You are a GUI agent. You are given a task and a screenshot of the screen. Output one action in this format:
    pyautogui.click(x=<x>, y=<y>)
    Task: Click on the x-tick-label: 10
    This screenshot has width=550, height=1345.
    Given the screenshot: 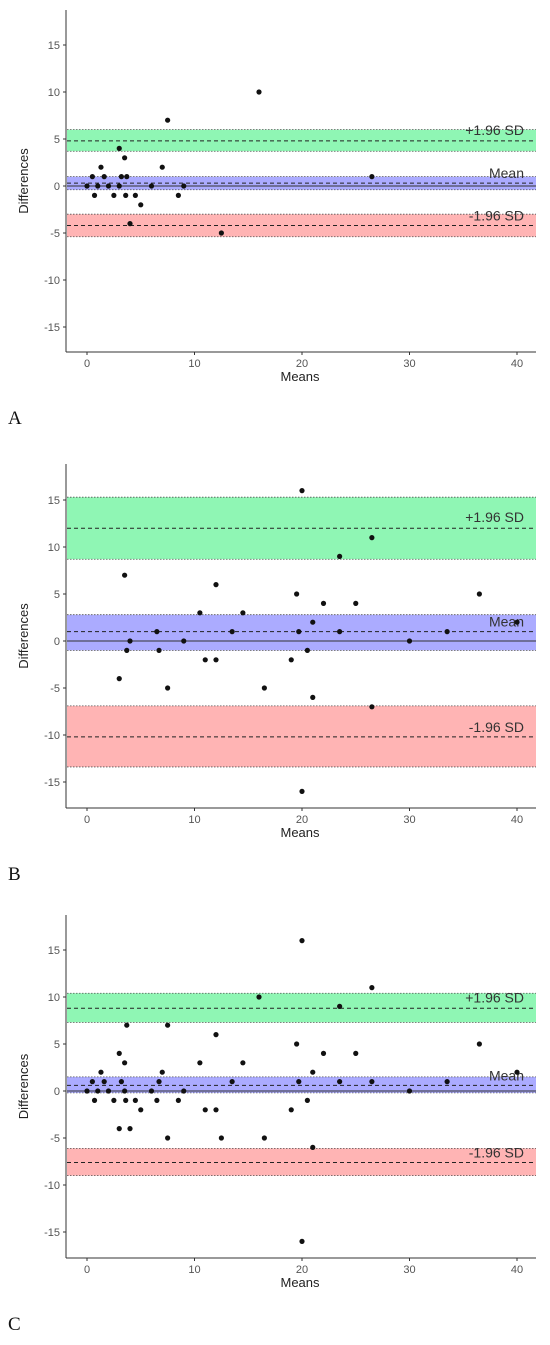 What is the action you would take?
    pyautogui.click(x=194, y=364)
    